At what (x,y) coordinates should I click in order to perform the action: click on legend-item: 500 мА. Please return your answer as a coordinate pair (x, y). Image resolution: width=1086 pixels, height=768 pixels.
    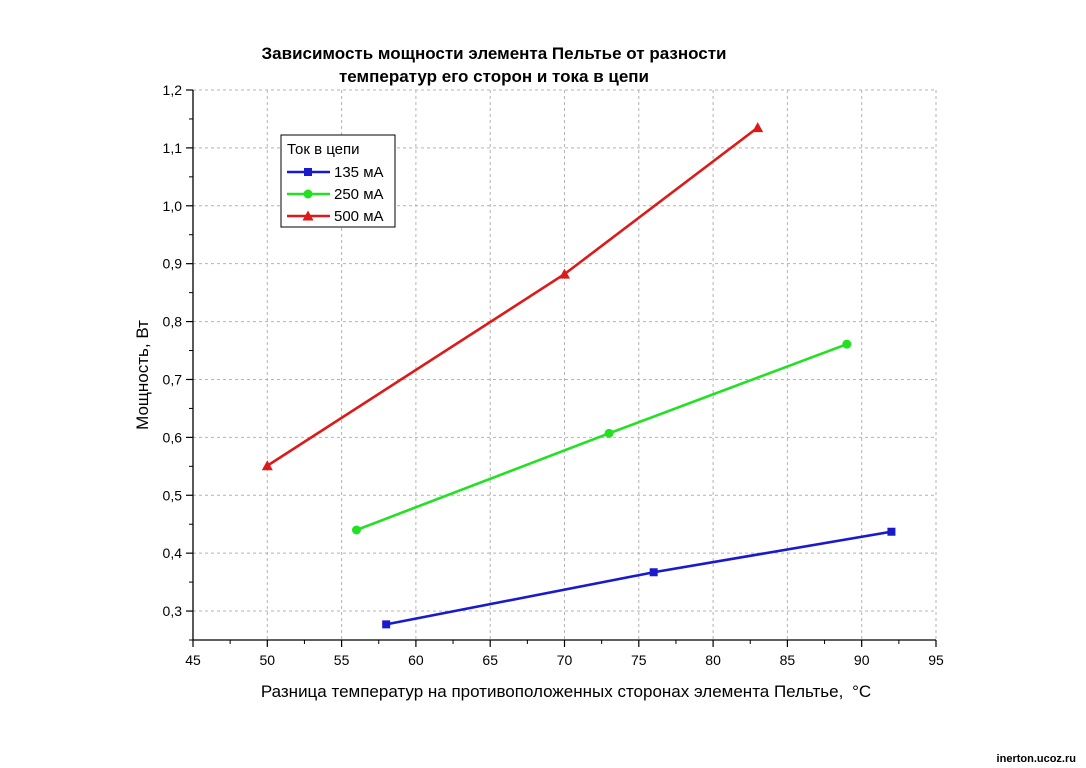
    Looking at the image, I should click on (335, 216).